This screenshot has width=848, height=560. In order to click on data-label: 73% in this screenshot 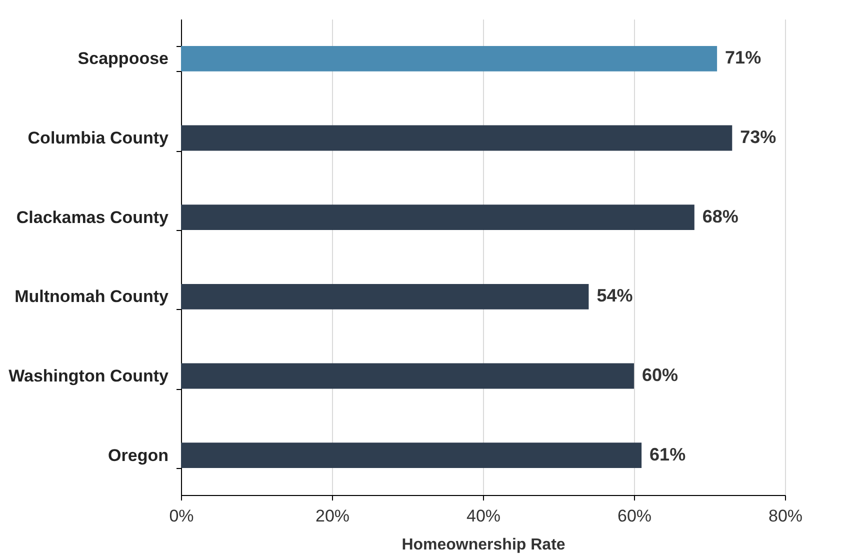, I will do `click(758, 137)`.